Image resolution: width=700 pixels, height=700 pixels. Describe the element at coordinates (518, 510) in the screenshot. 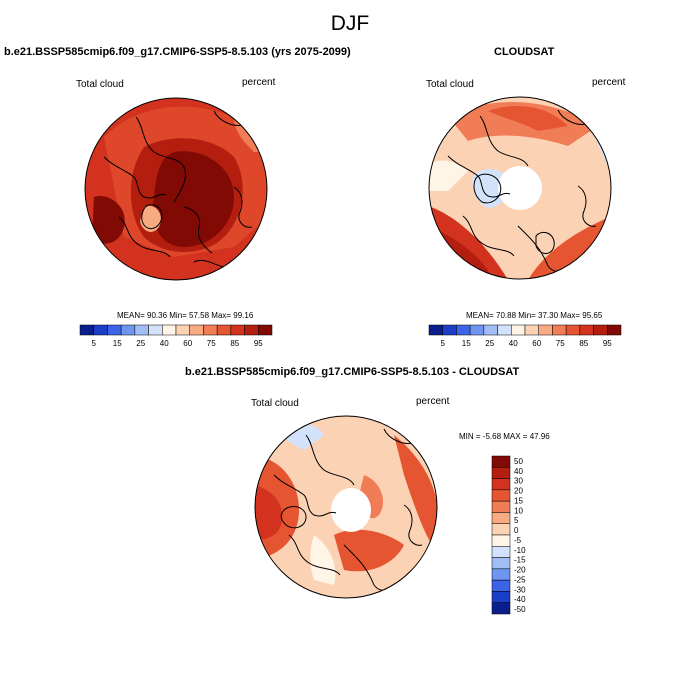

I see `colorbar-tick-label: 10` at that location.